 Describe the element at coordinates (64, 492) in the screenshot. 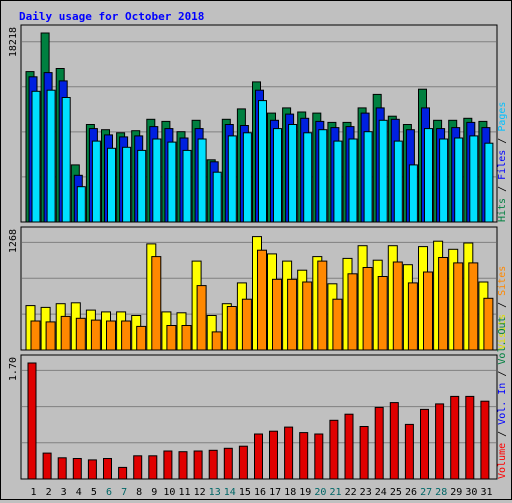

I see `x-tick-label-3: 3` at that location.